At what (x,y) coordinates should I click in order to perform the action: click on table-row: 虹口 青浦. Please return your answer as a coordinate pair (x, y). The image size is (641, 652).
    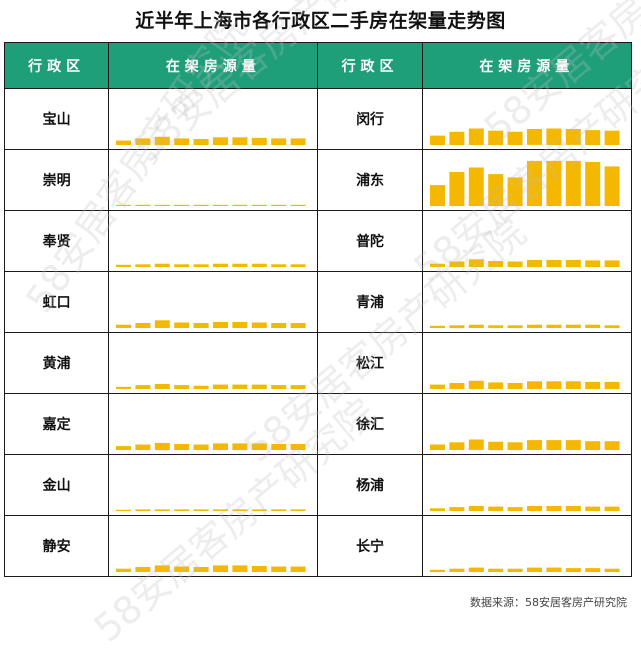
    Looking at the image, I should click on (318, 302).